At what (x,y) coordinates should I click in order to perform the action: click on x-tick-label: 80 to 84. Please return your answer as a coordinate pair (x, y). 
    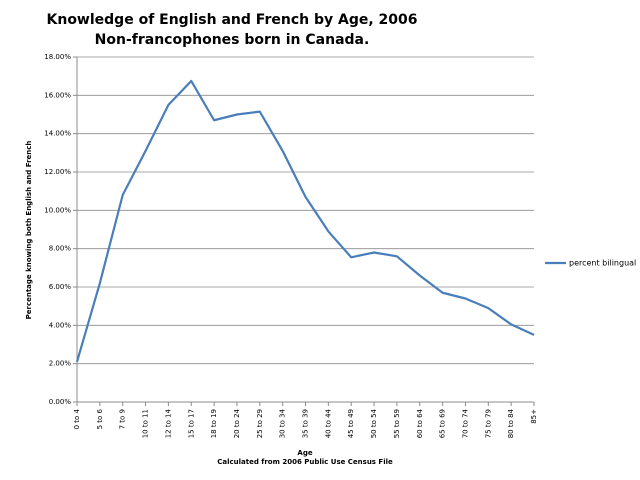
    Looking at the image, I should click on (511, 423).